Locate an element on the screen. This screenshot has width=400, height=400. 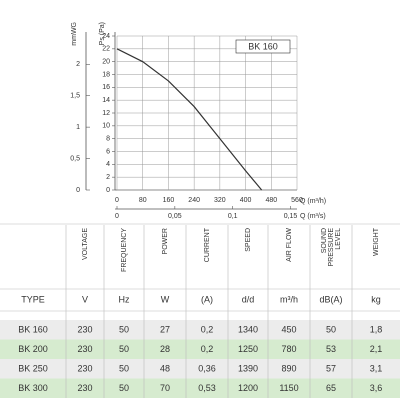
table-cell: 1340 is located at coordinates (248, 329).